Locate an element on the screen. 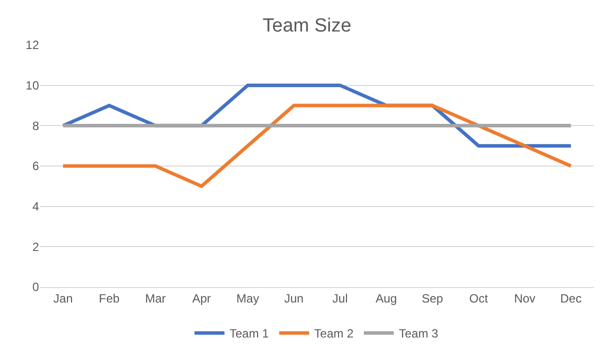  x-tick-label: Feb is located at coordinates (109, 298).